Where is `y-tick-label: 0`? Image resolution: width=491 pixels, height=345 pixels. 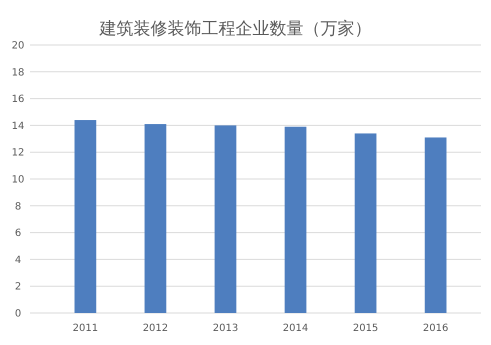 y-tick-label: 0 is located at coordinates (18, 314).